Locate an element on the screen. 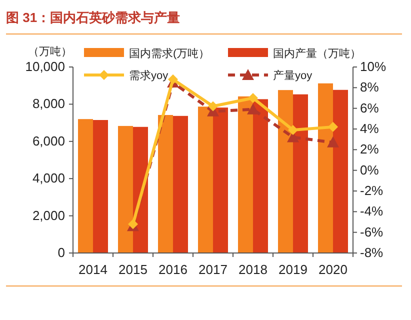  ylabel: （万吨） is located at coordinates (50, 52).